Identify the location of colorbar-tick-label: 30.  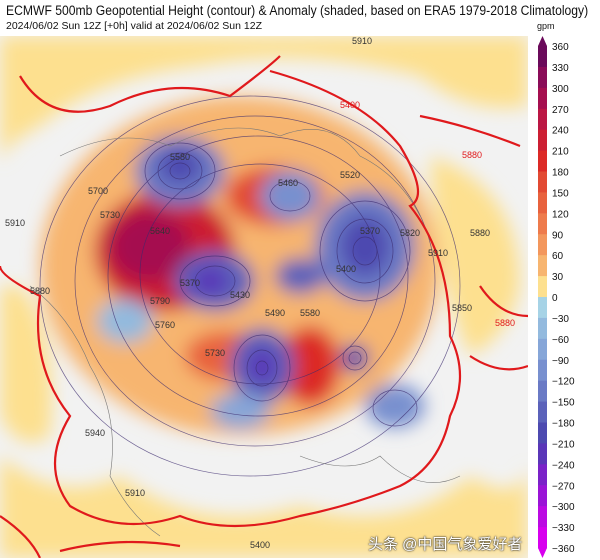
(558, 277).